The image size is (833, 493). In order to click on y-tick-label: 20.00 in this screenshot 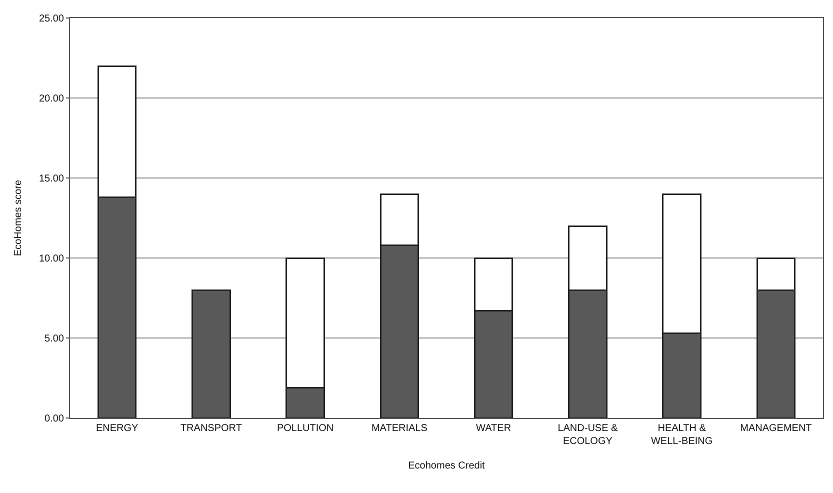, I will do `click(51, 99)`.